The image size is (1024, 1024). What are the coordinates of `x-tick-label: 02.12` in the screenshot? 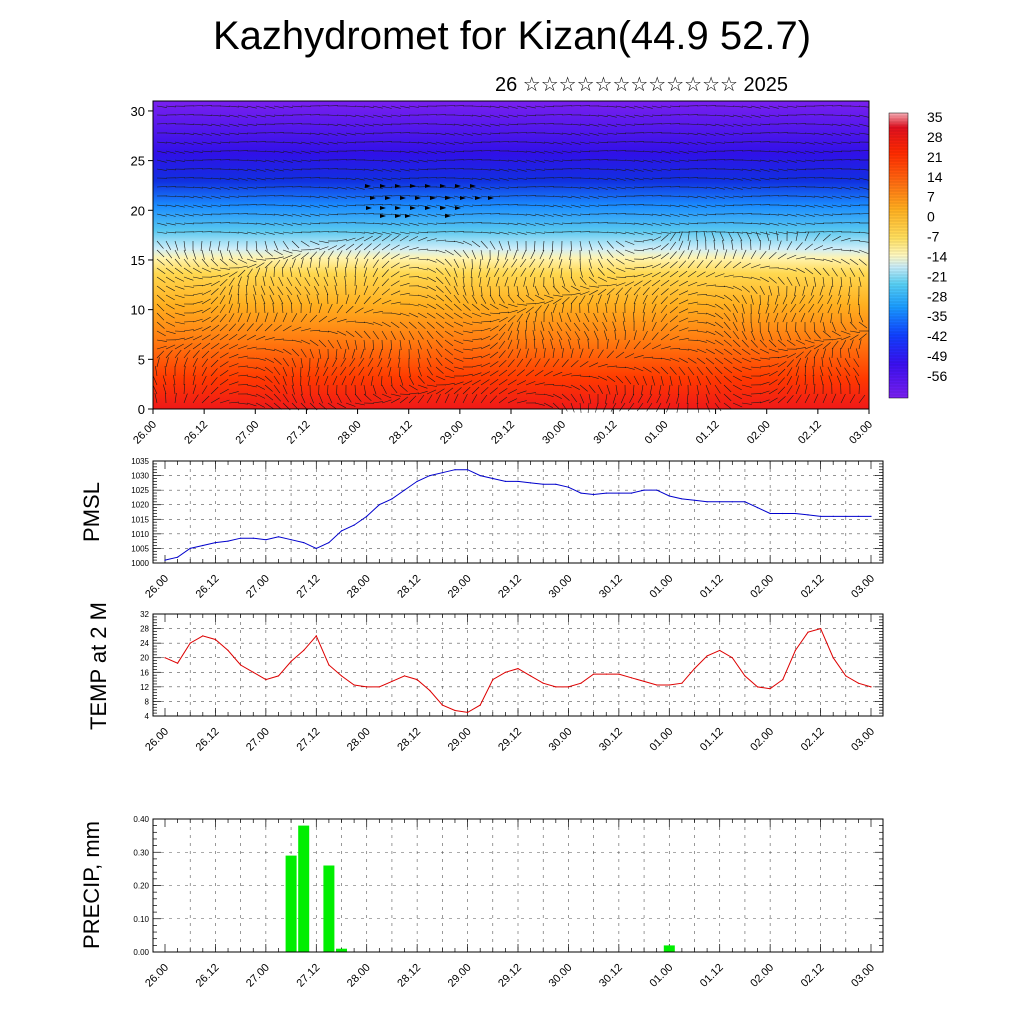 It's located at (813, 740).